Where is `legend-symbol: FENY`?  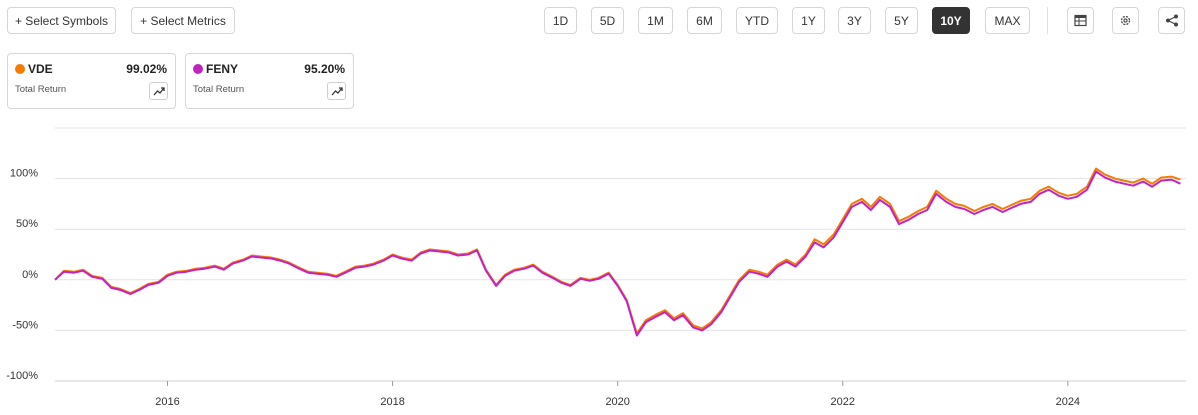 legend-symbol: FENY is located at coordinates (222, 69).